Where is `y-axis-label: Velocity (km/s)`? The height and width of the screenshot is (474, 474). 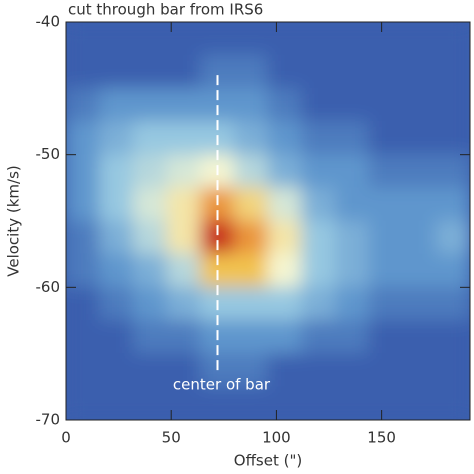
y-axis-label: Velocity (km/s) is located at coordinates (14, 220).